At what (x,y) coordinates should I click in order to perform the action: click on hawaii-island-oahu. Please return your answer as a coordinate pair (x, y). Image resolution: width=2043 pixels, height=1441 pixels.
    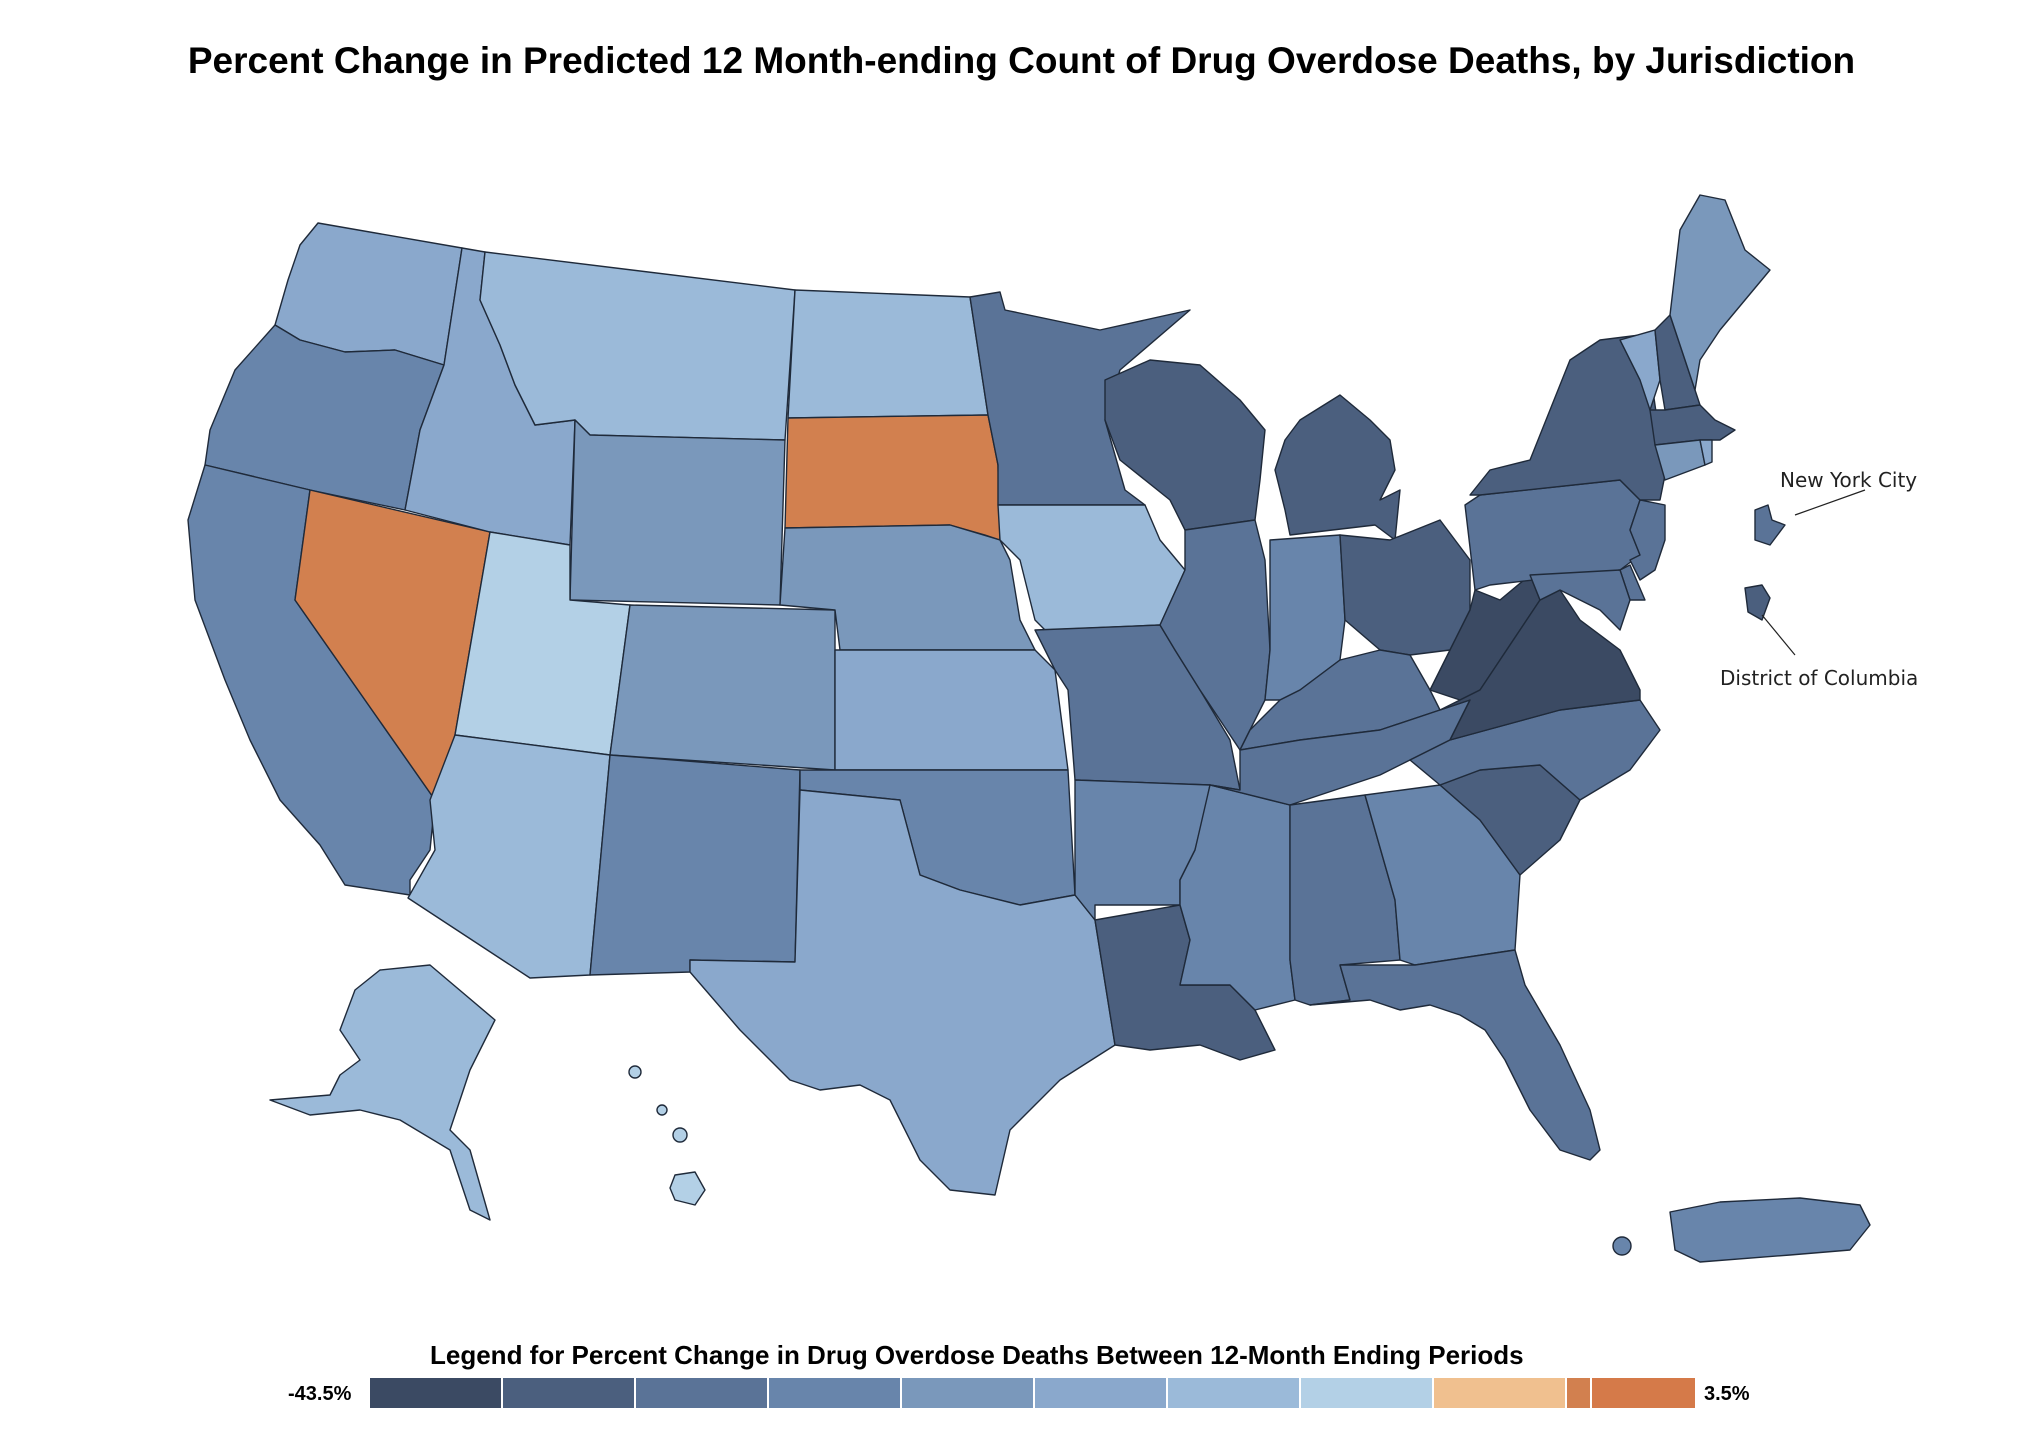
    Looking at the image, I should click on (662, 1110).